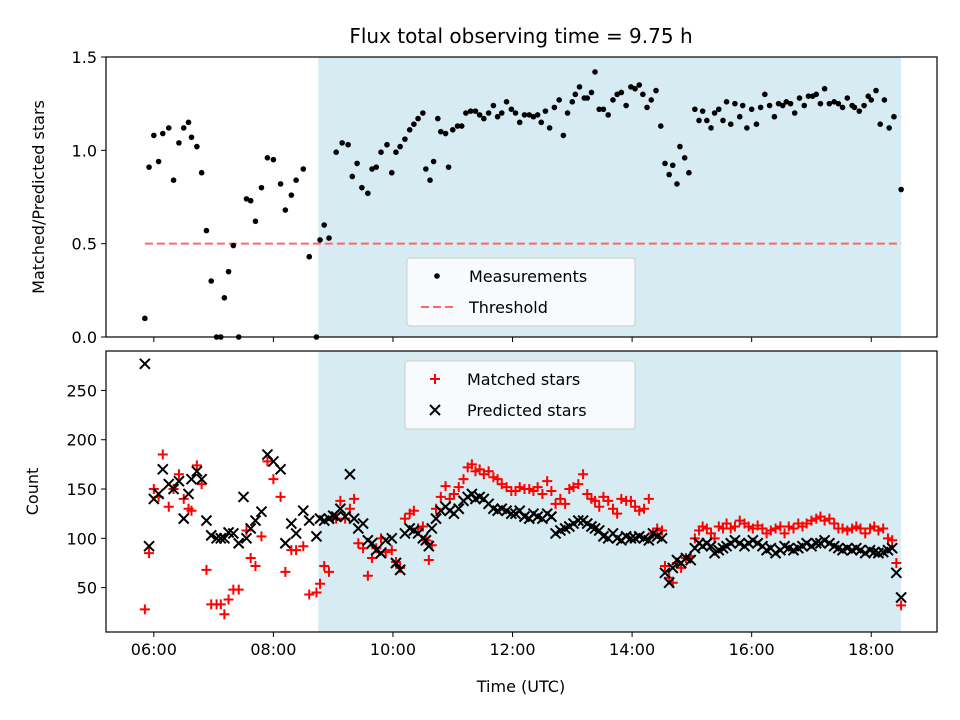 The height and width of the screenshot is (720, 960). Describe the element at coordinates (81, 390) in the screenshot. I see `count-y-tick-label: 250` at that location.